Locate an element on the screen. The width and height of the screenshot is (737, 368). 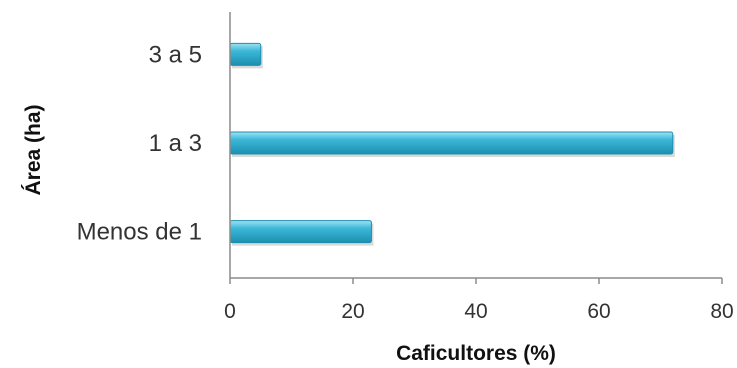
y-axis-title: Área (ha) is located at coordinates (33, 149).